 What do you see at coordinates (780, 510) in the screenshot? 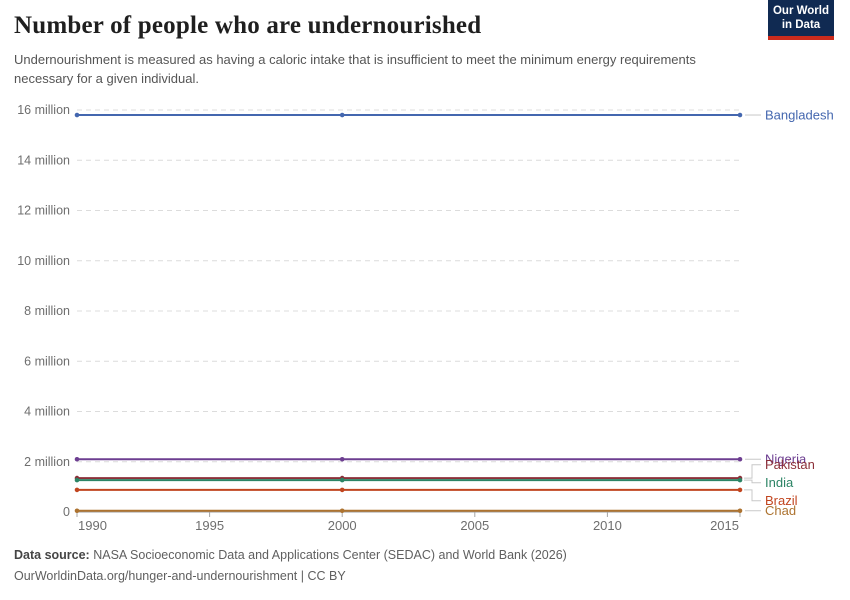
I see `entity-label-chad: Chad` at bounding box center [780, 510].